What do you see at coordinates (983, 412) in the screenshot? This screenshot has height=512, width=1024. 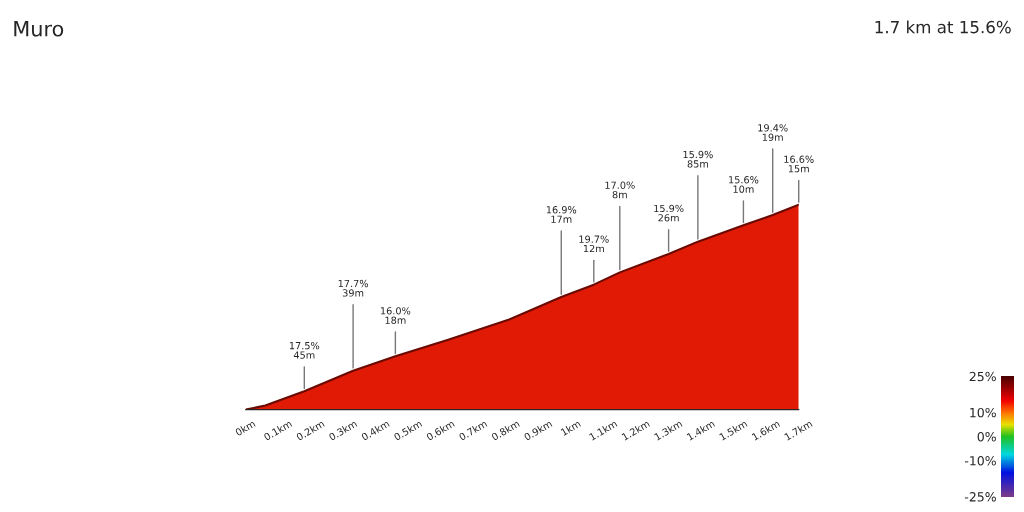 I see `color-bar-label: 10%` at bounding box center [983, 412].